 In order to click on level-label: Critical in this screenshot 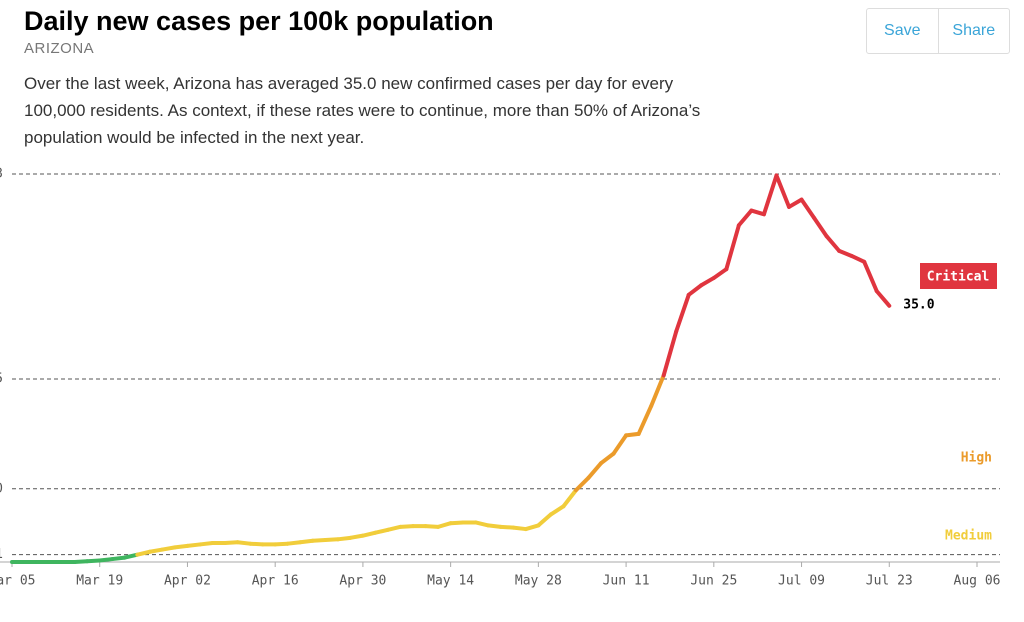, I will do `click(958, 277)`.